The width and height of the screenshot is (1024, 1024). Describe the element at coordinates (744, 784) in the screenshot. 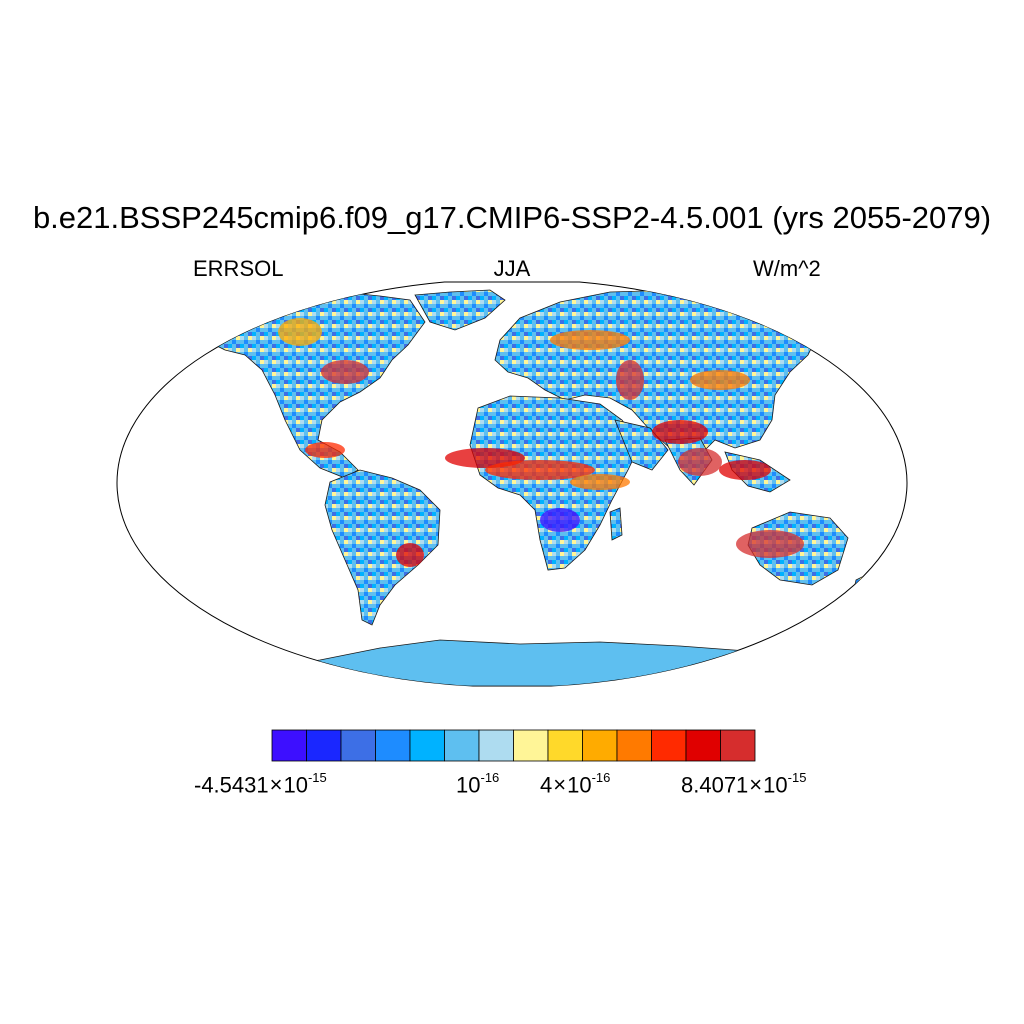

I see `colorbar-label: 8.4071×10⁻¹⁵` at that location.